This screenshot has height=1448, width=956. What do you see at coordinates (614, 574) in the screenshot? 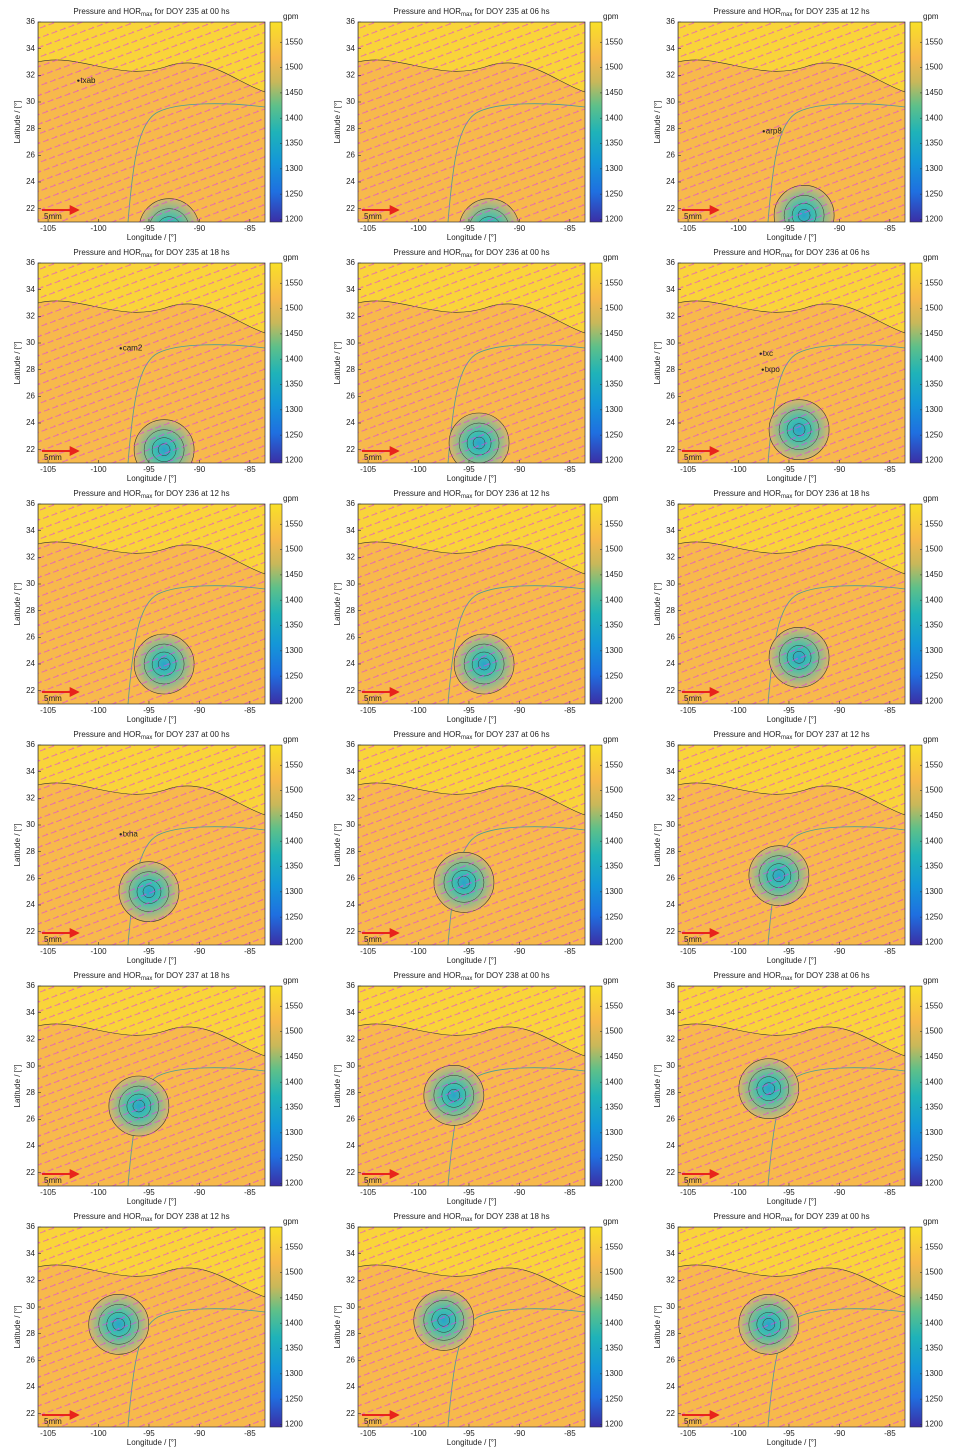
I see `colorbar-tick-label: 1450` at bounding box center [614, 574].